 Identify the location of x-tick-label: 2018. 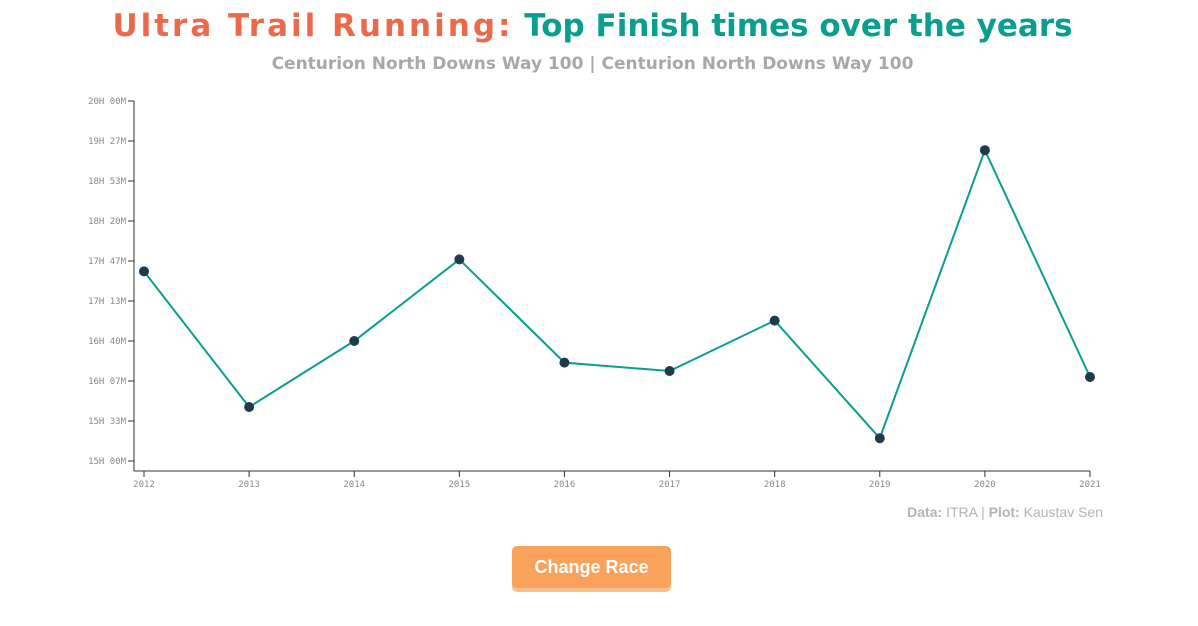
(775, 485).